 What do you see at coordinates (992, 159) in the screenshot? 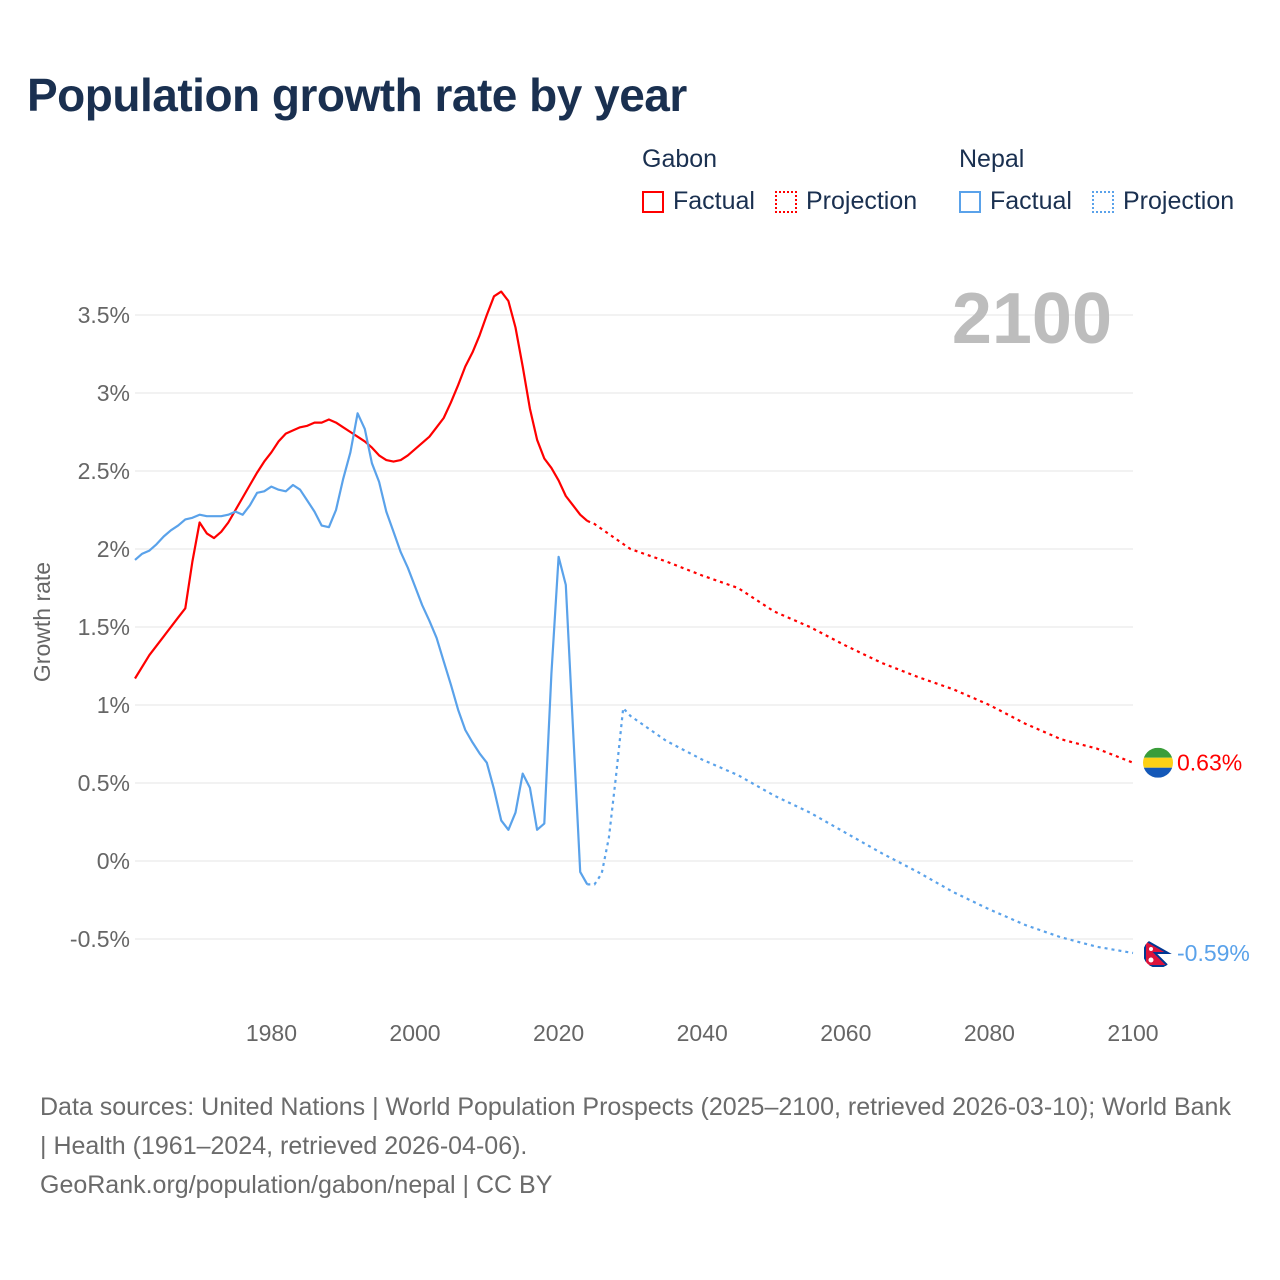
I see `legend-group-nepal: Nepal` at bounding box center [992, 159].